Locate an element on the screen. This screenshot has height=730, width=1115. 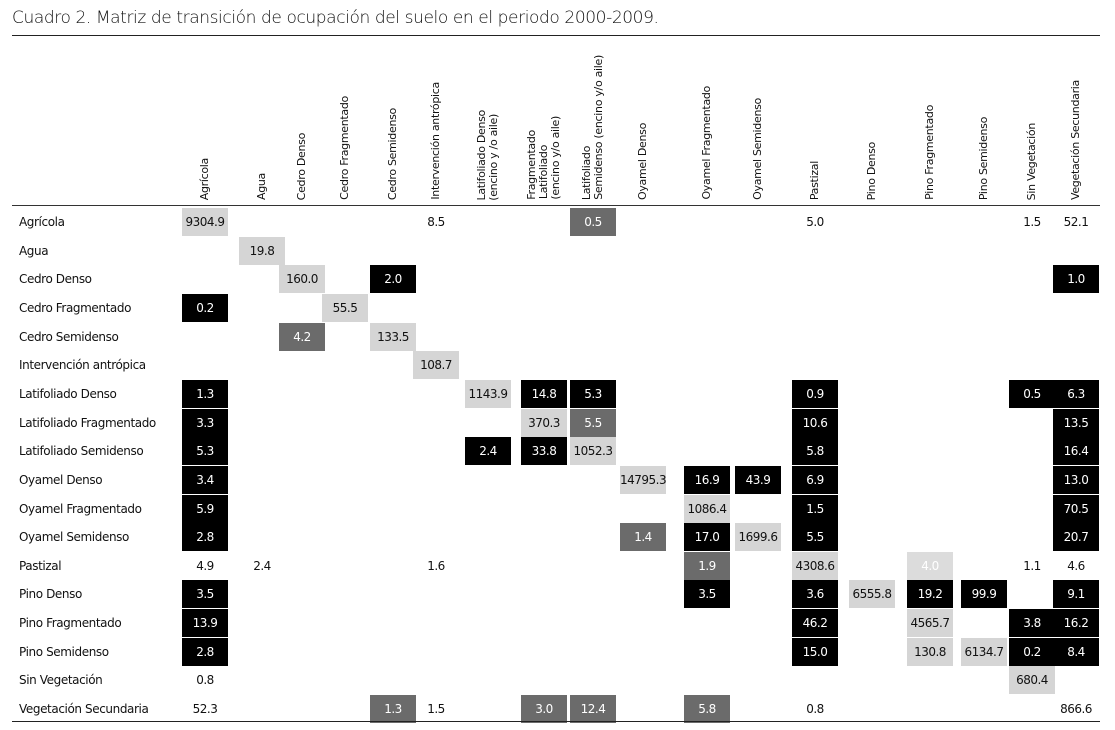
matrix-cell: 1.1 is located at coordinates (1032, 565).